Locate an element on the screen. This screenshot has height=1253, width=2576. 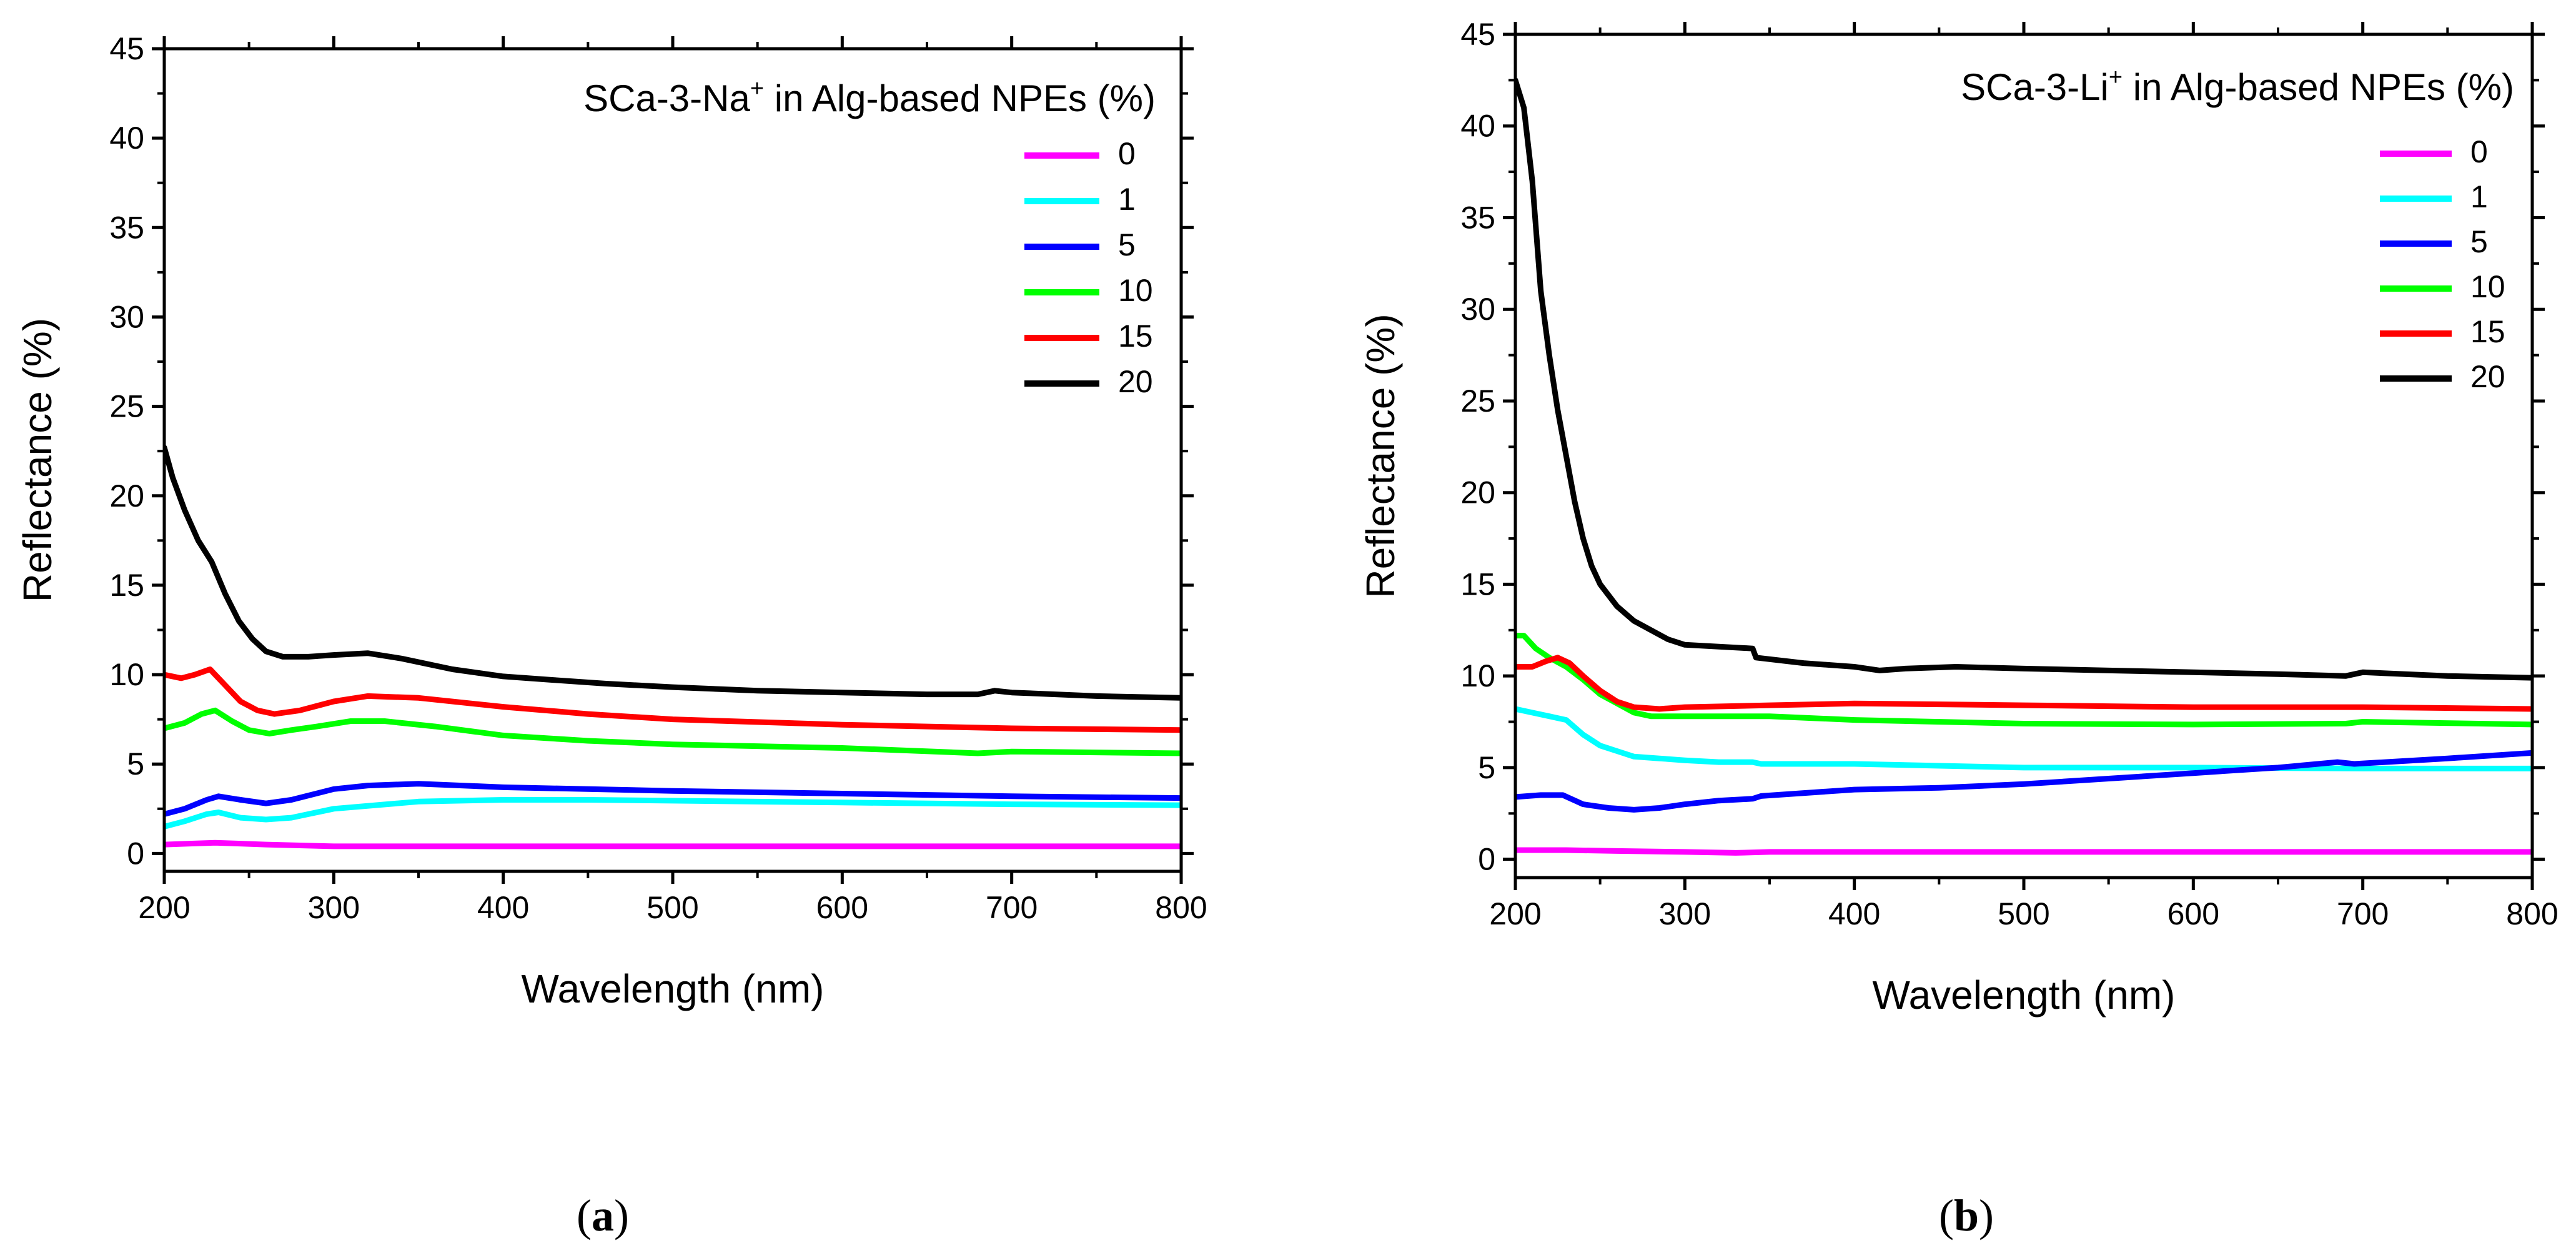
series-lines is located at coordinates (672, 647).